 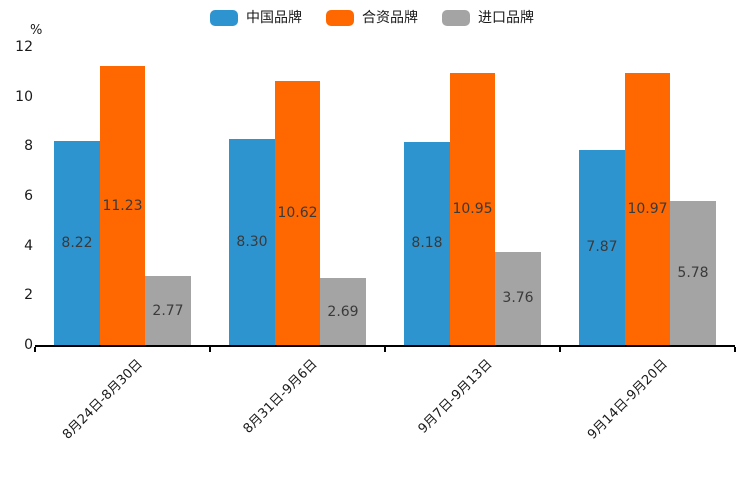 I want to click on bar-value-label: 8.18, so click(x=427, y=243).